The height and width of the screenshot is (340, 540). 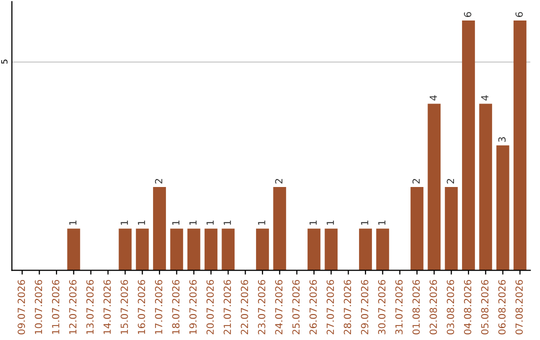 I want to click on x-tick-label: 16.07.2026, so click(x=142, y=307).